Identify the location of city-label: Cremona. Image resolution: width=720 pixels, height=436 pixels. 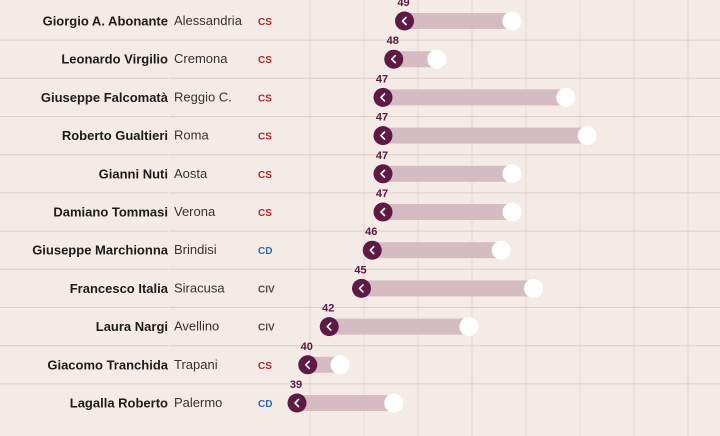
(201, 58).